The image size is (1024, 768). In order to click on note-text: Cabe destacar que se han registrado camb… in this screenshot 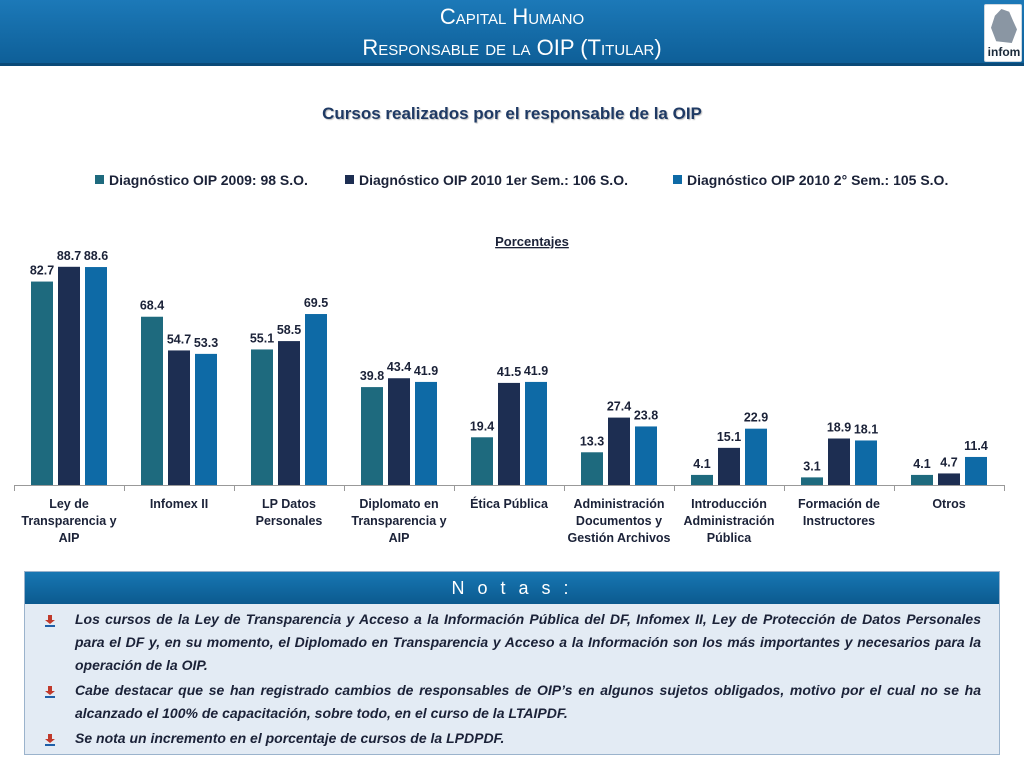, I will do `click(528, 701)`.